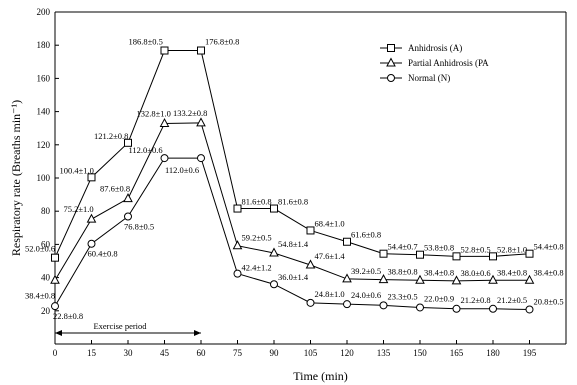 The width and height of the screenshot is (577, 385). I want to click on y-tick-label: 60, so click(46, 244).